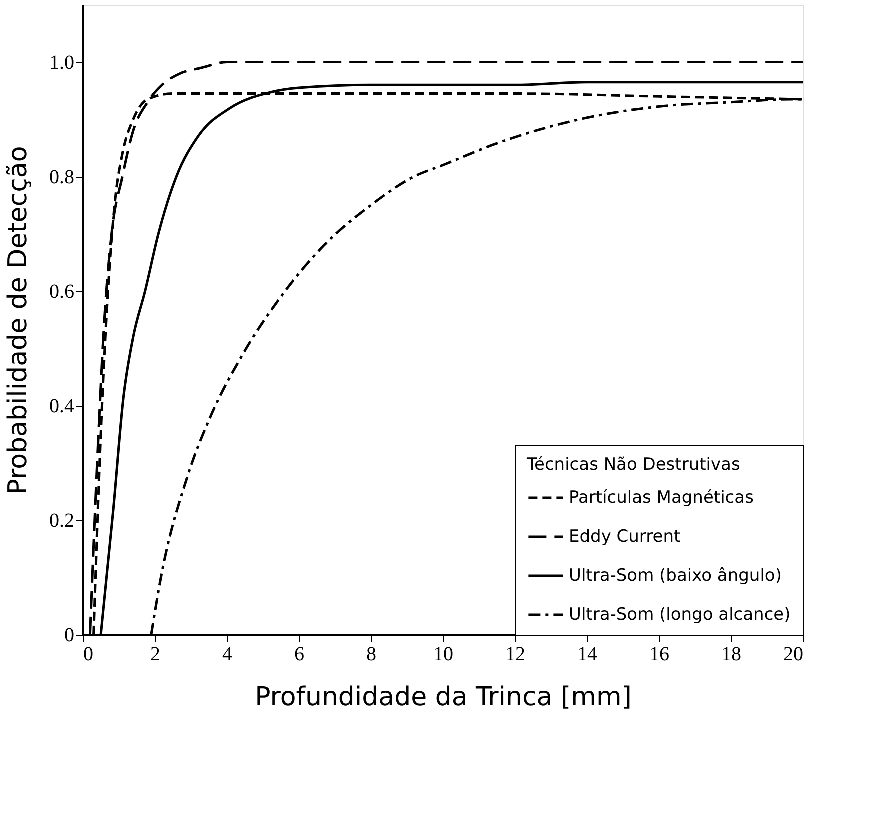  Describe the element at coordinates (680, 615) in the screenshot. I see `legend-label: Ultra-Som (longo alcance)` at that location.